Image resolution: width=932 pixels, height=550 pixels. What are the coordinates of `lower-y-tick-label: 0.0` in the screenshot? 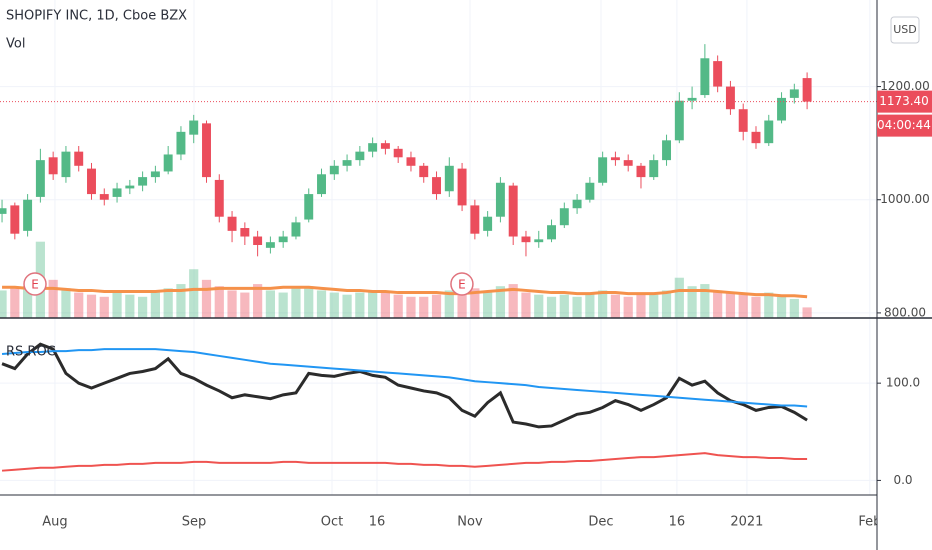 It's located at (902, 480).